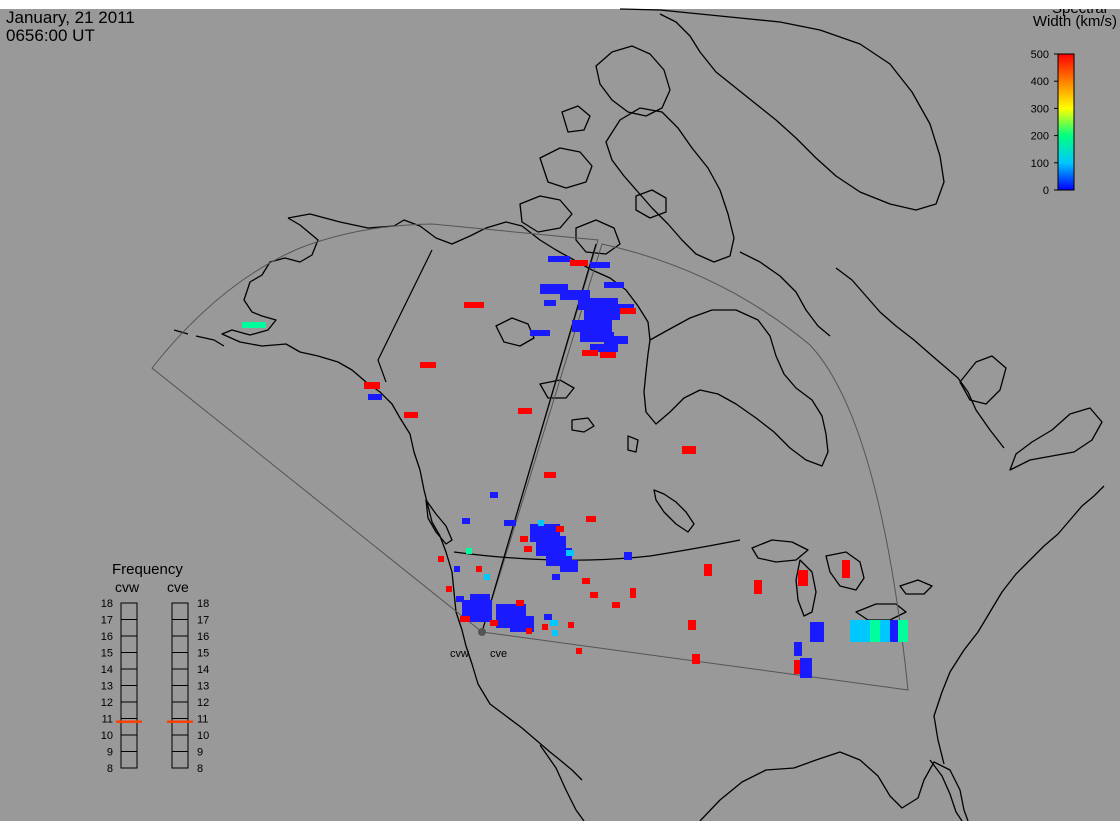  What do you see at coordinates (515, 332) in the screenshot?
I see `lake-great-bear` at bounding box center [515, 332].